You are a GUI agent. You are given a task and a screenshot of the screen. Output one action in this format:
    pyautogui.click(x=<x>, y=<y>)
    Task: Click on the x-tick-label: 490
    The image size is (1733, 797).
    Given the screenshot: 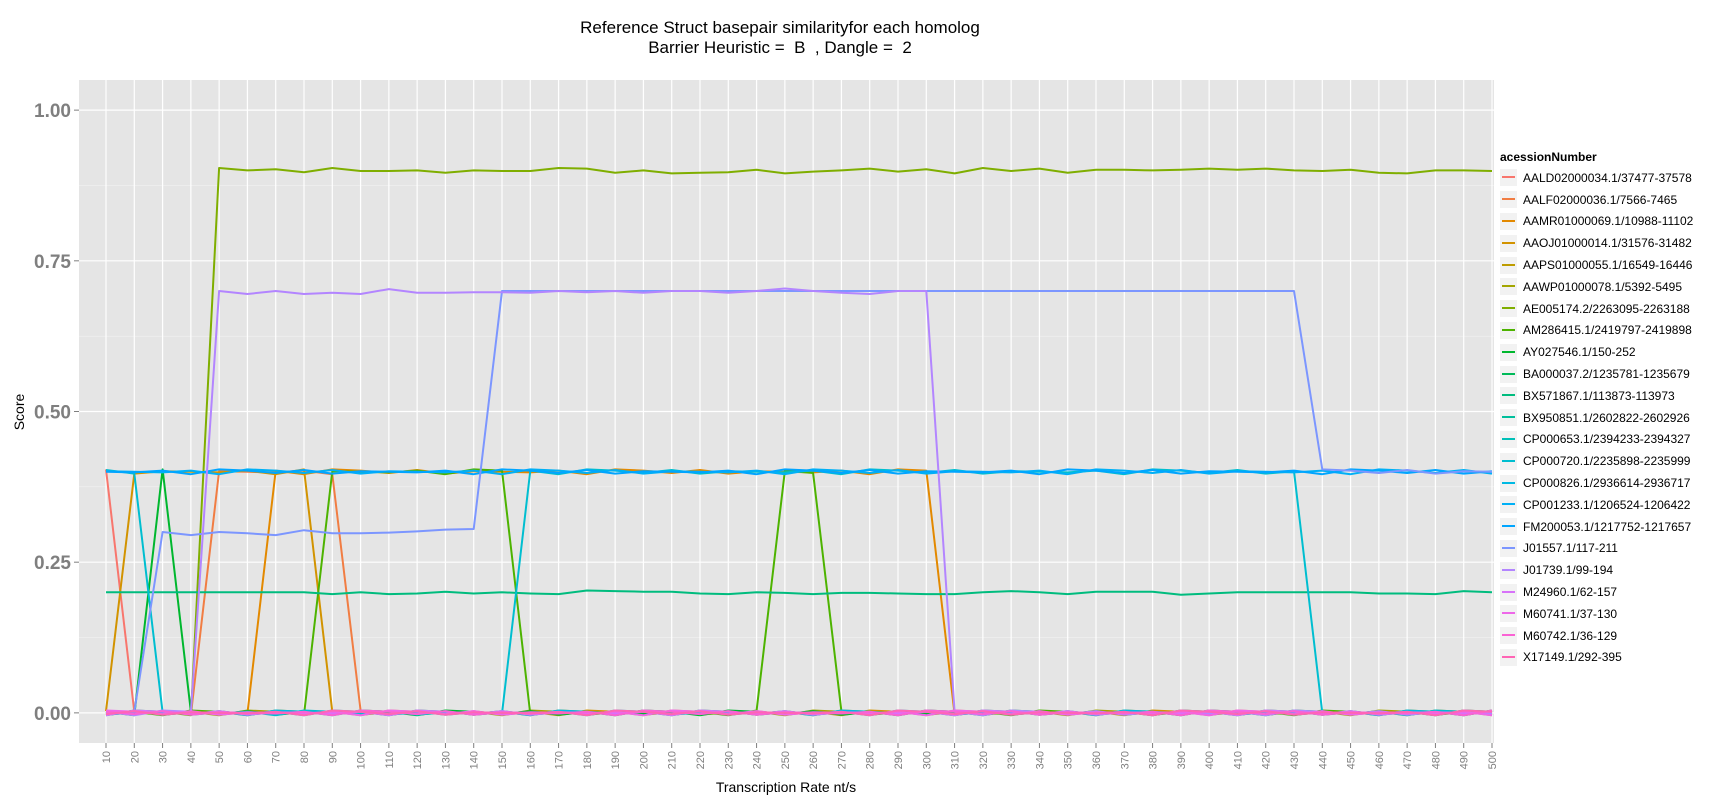 What is the action you would take?
    pyautogui.click(x=1465, y=760)
    